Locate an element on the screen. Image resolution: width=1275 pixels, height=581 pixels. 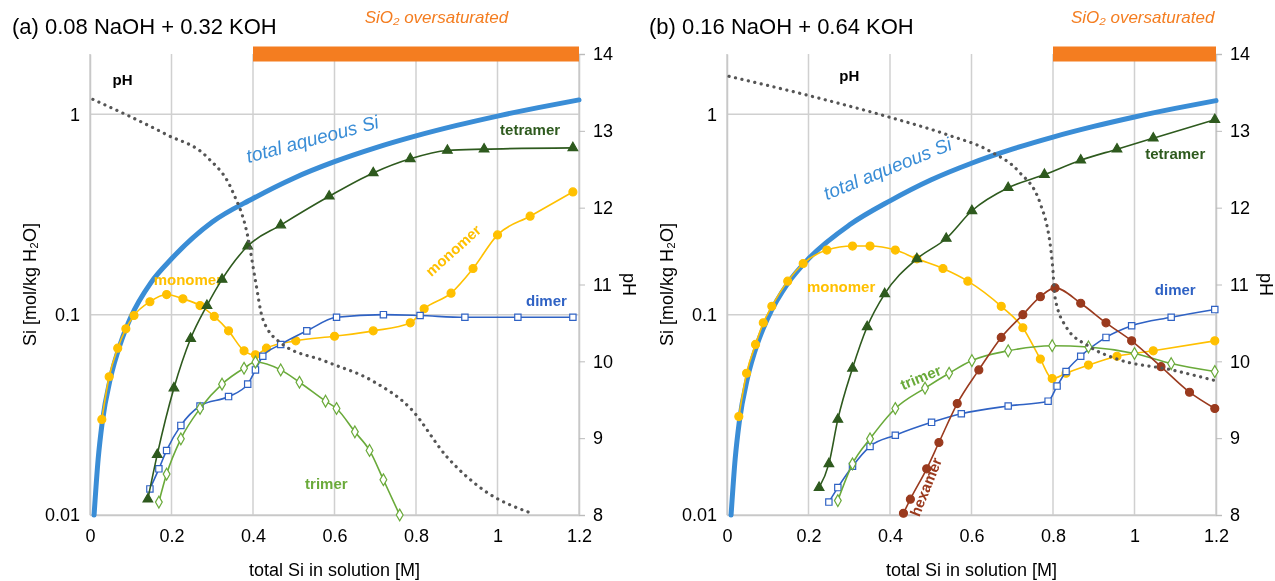
series-label: monomer is located at coordinates (841, 286).